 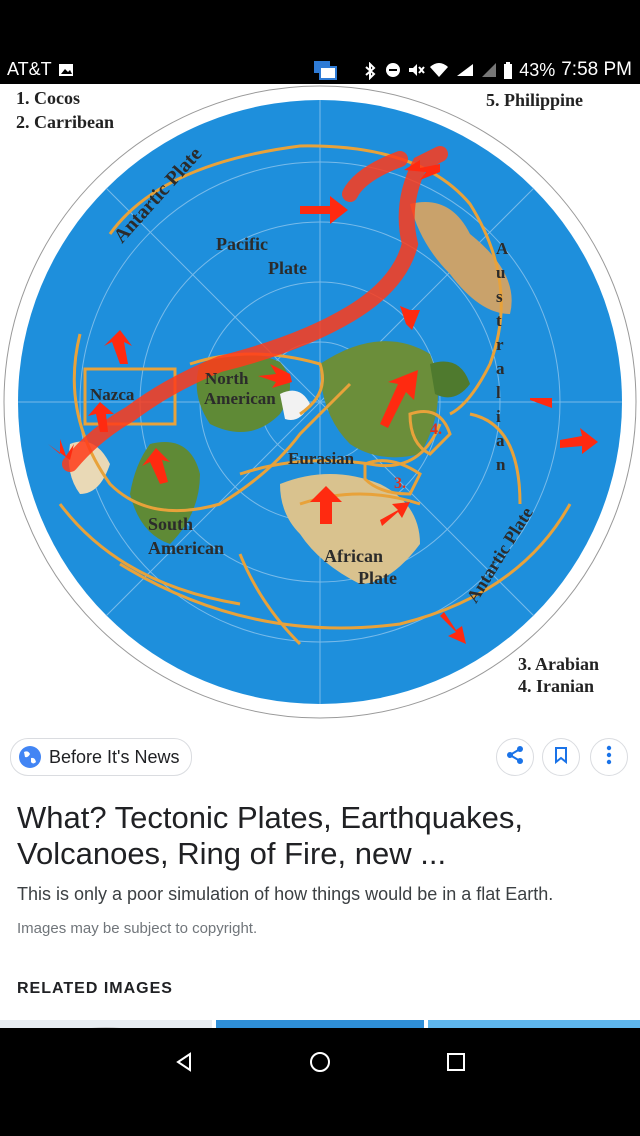 I want to click on label-eurasian: Eurasian, so click(x=321, y=458).